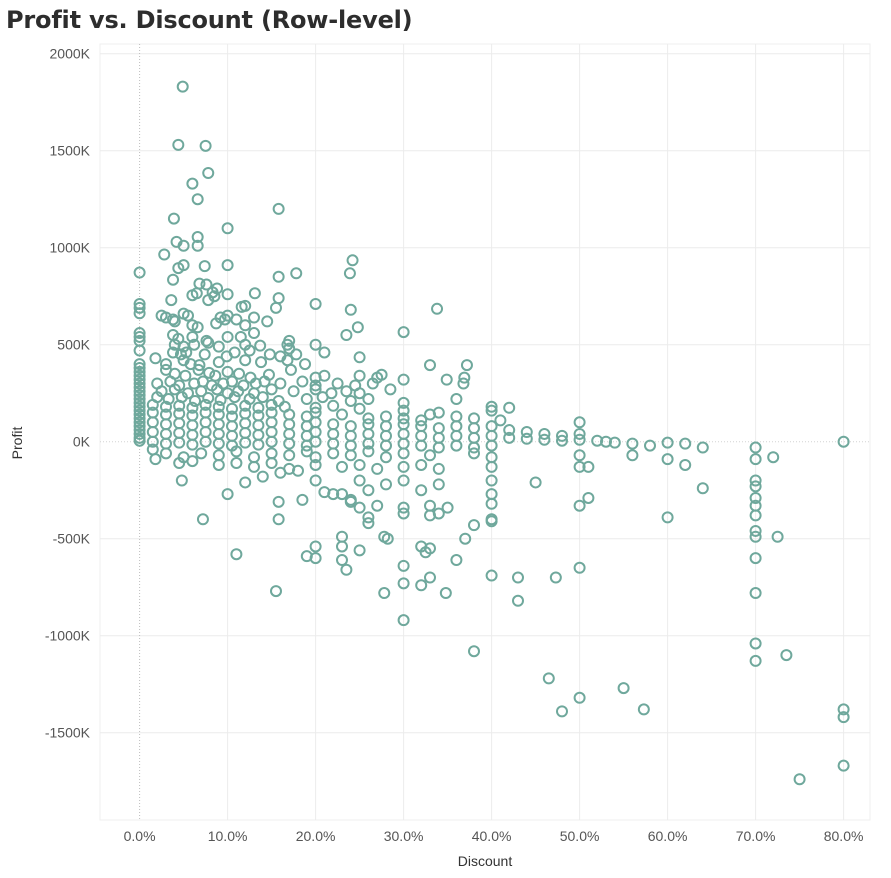  What do you see at coordinates (73, 345) in the screenshot?
I see `y-tick-label: 500K` at bounding box center [73, 345].